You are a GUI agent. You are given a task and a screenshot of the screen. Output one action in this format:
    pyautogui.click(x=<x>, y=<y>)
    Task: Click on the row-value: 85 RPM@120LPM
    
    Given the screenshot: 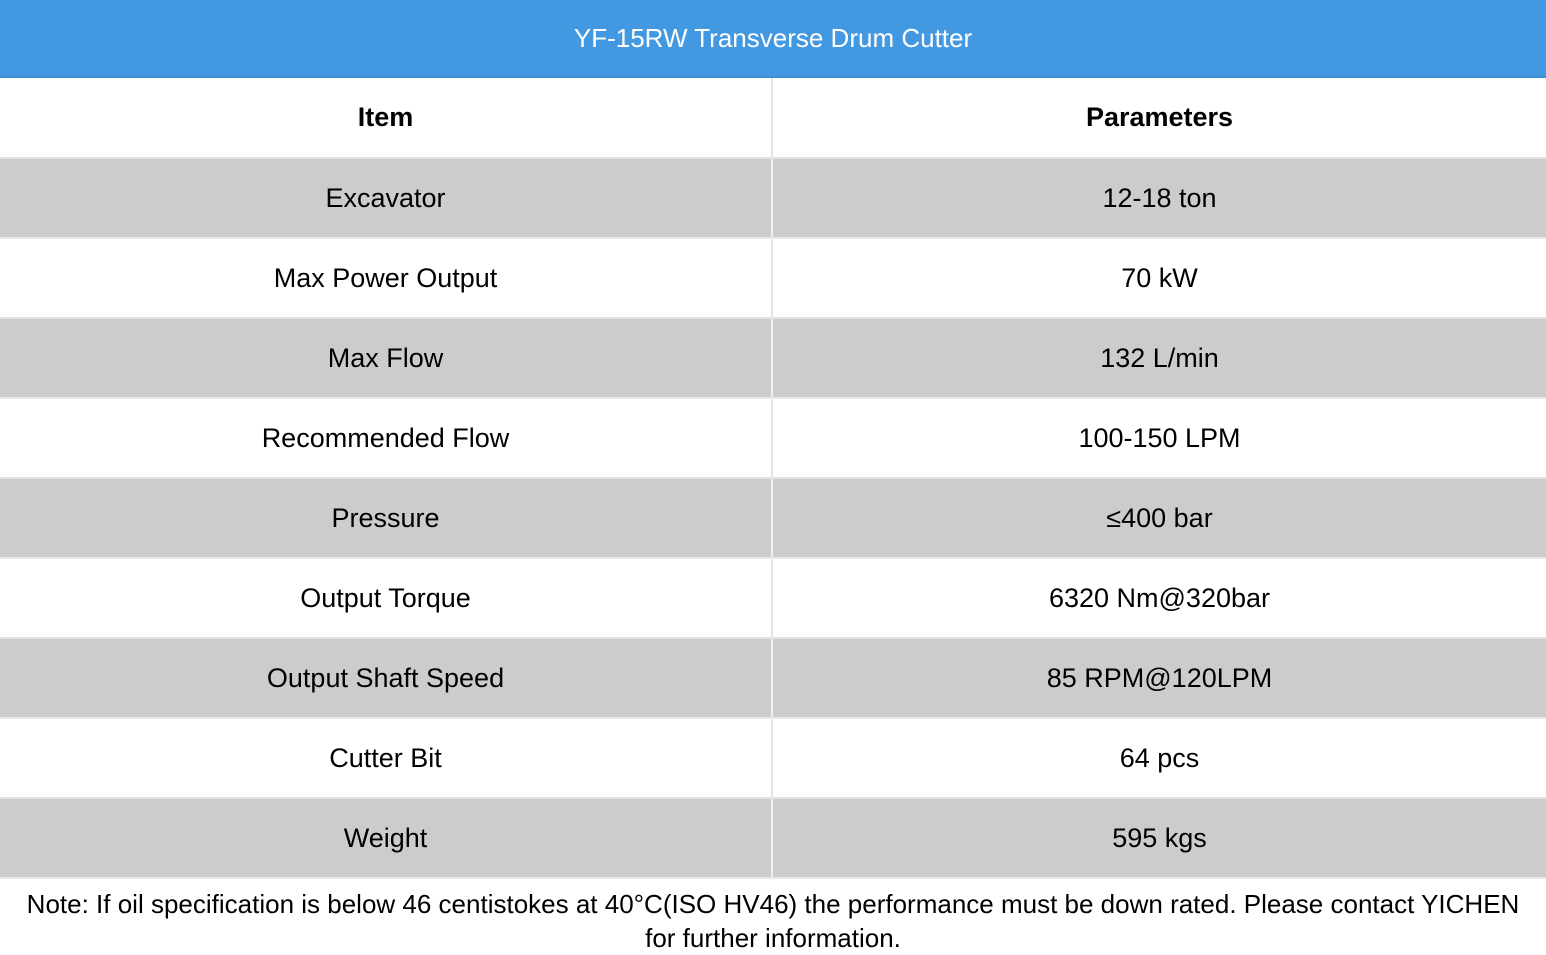 What is the action you would take?
    pyautogui.click(x=1159, y=678)
    